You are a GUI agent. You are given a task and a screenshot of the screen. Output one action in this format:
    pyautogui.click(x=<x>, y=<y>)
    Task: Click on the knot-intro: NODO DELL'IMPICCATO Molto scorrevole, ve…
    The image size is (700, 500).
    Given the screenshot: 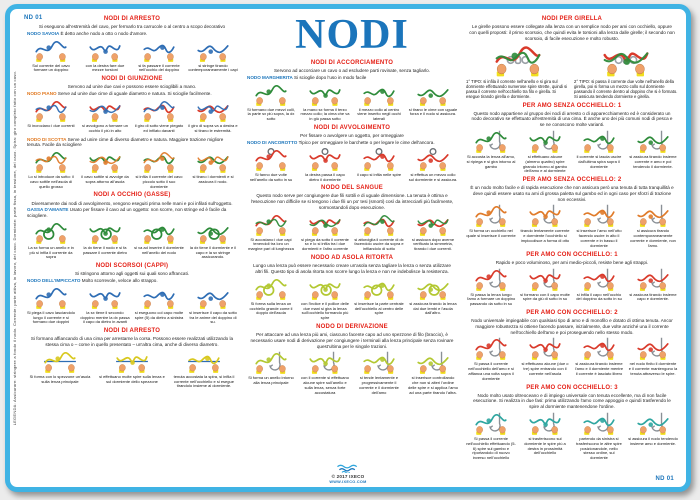 What is the action you would take?
    pyautogui.click(x=132, y=281)
    